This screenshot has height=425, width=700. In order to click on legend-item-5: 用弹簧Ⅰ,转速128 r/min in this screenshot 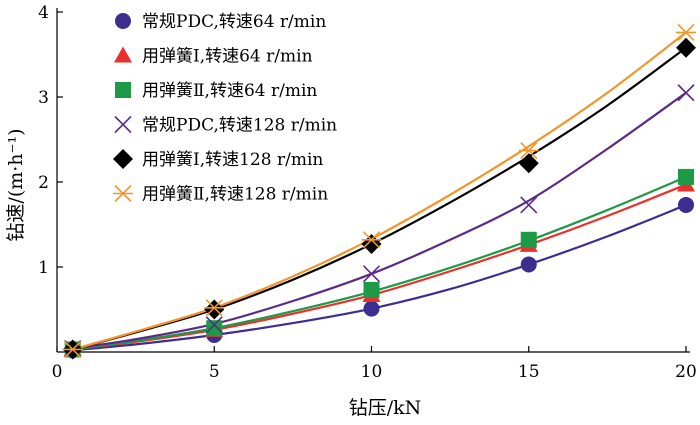, I will do `click(218, 159)`.